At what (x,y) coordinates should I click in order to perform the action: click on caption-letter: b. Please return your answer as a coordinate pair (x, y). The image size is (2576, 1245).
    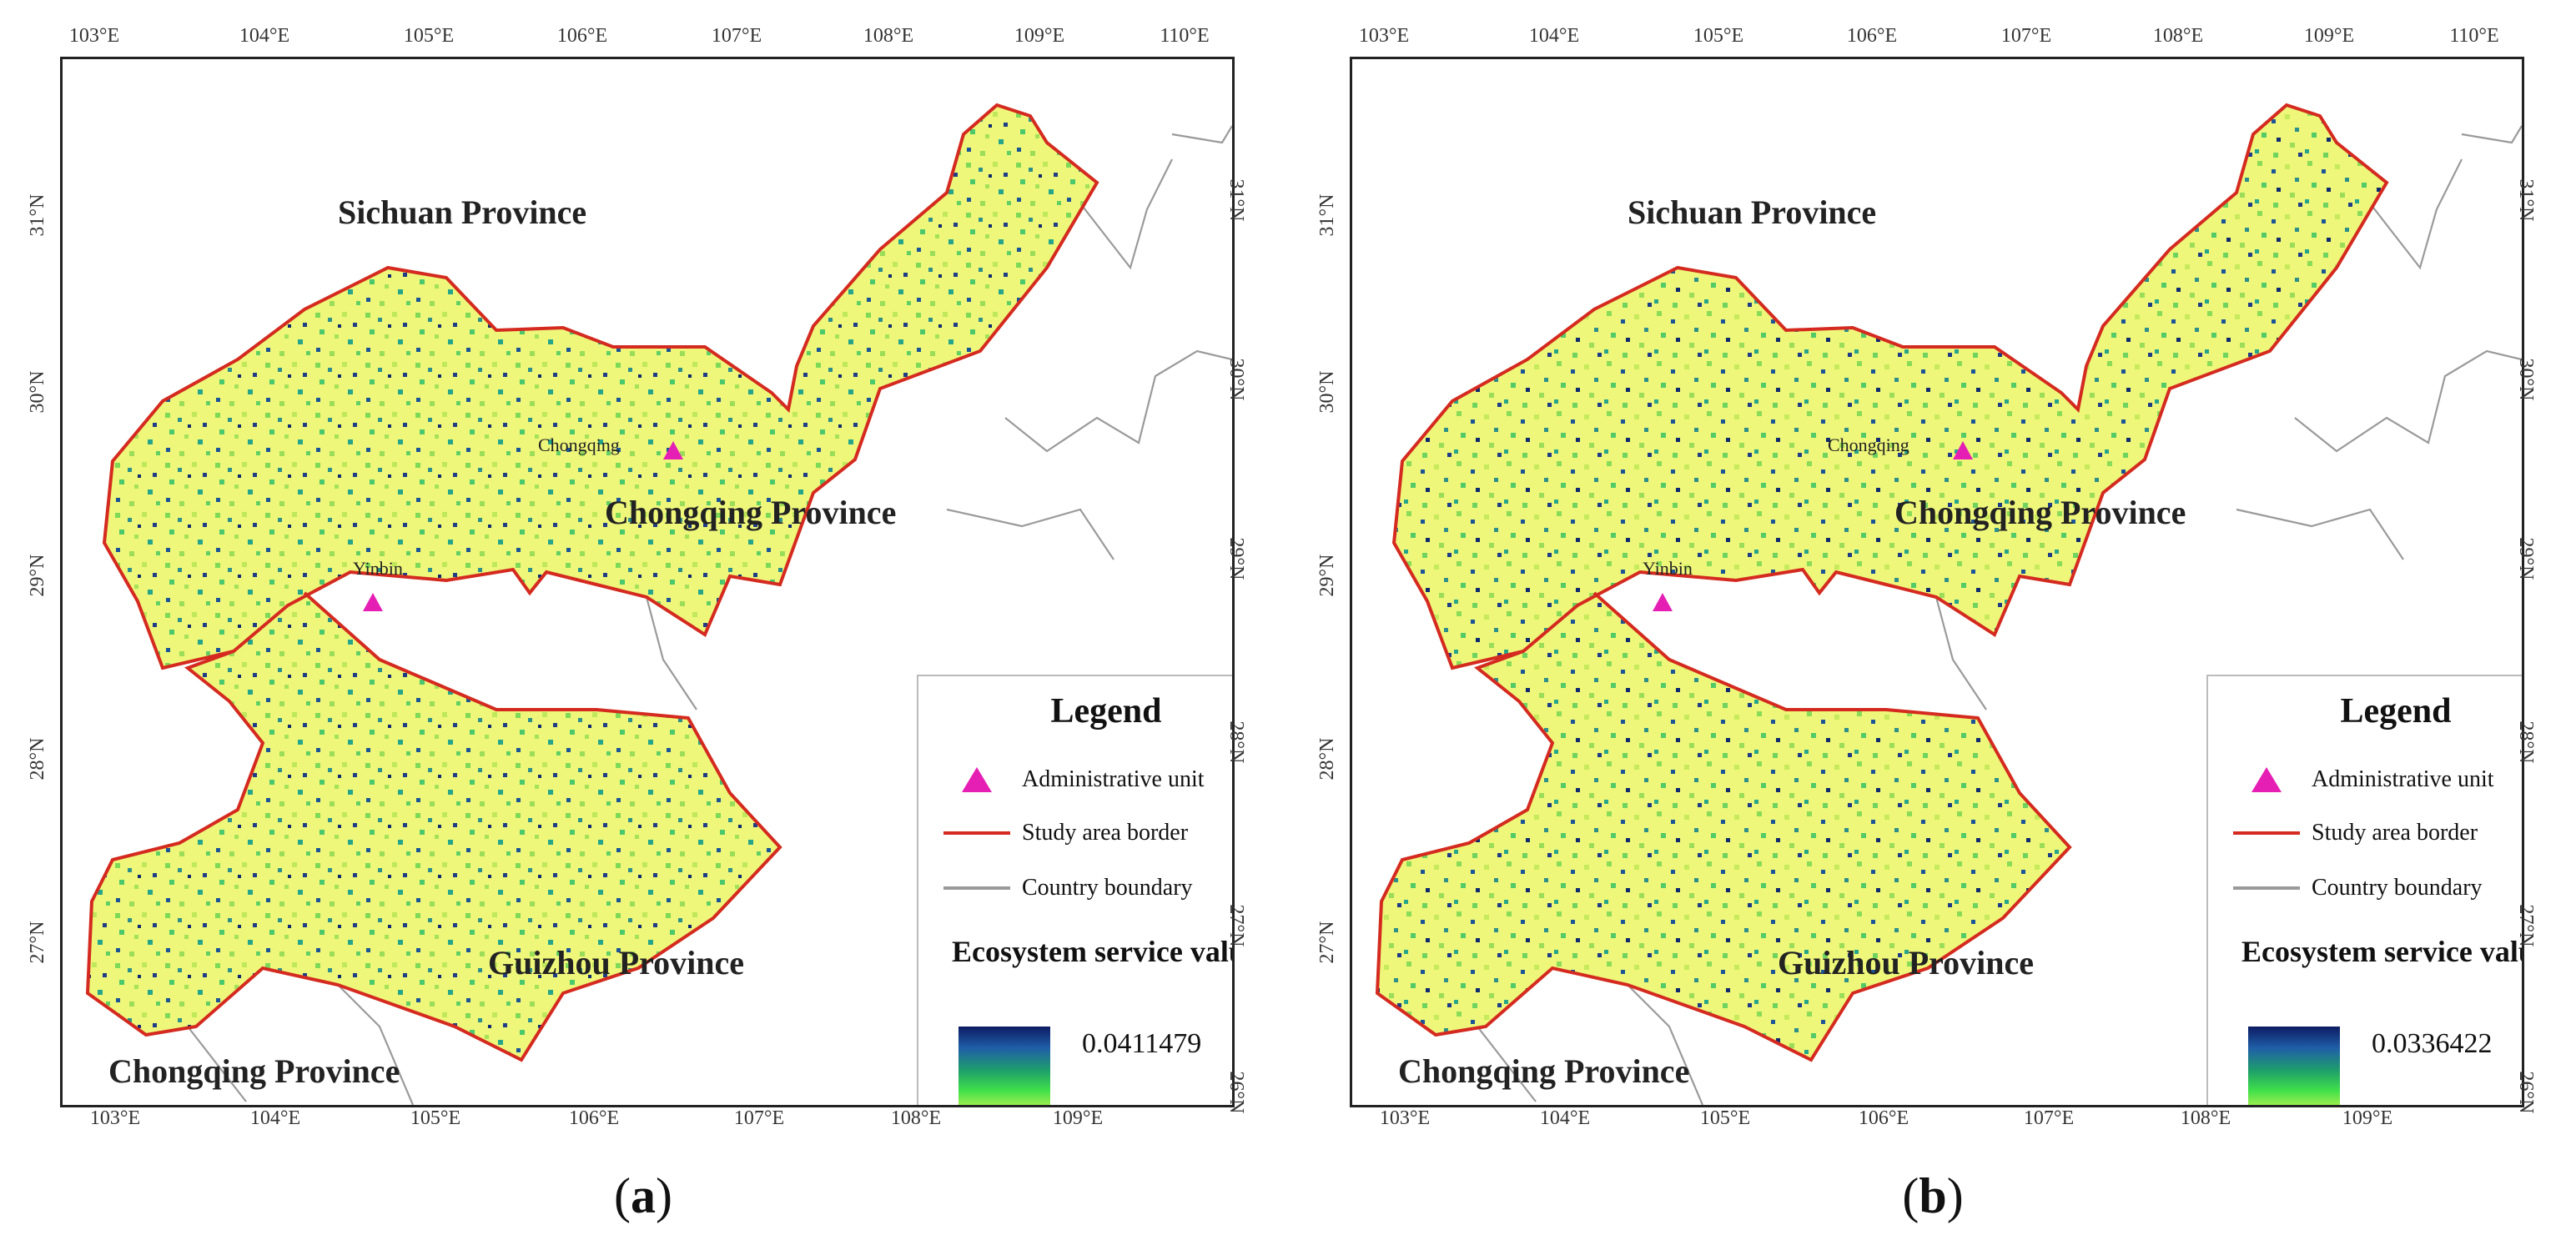
    Looking at the image, I should click on (1933, 1195).